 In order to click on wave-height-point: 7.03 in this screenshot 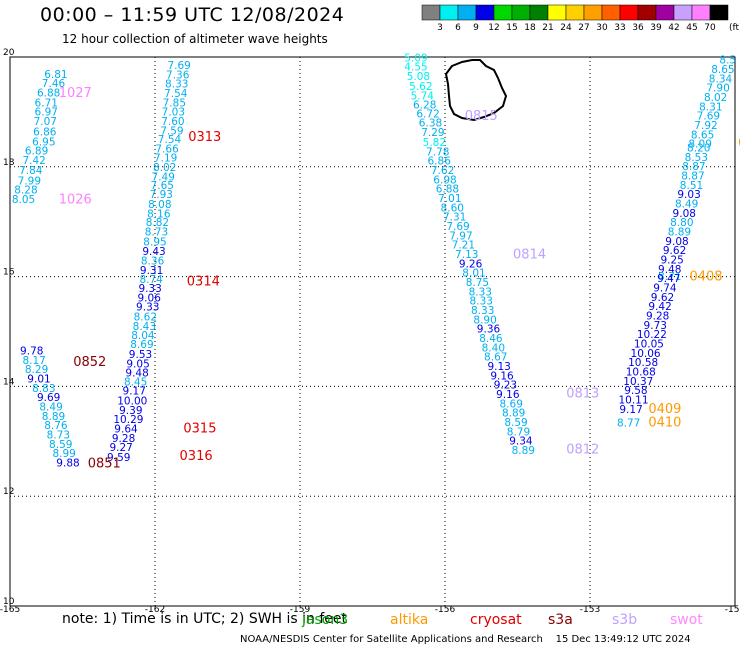, I will do `click(173, 113)`.